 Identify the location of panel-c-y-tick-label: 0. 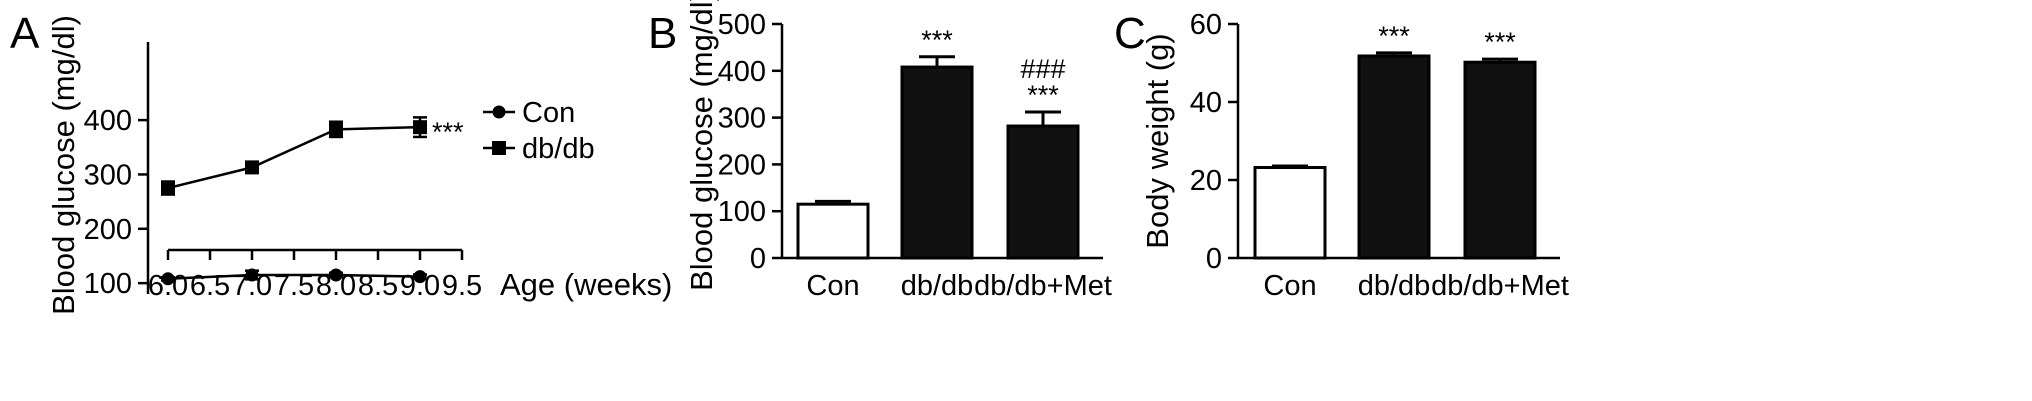
(1214, 259).